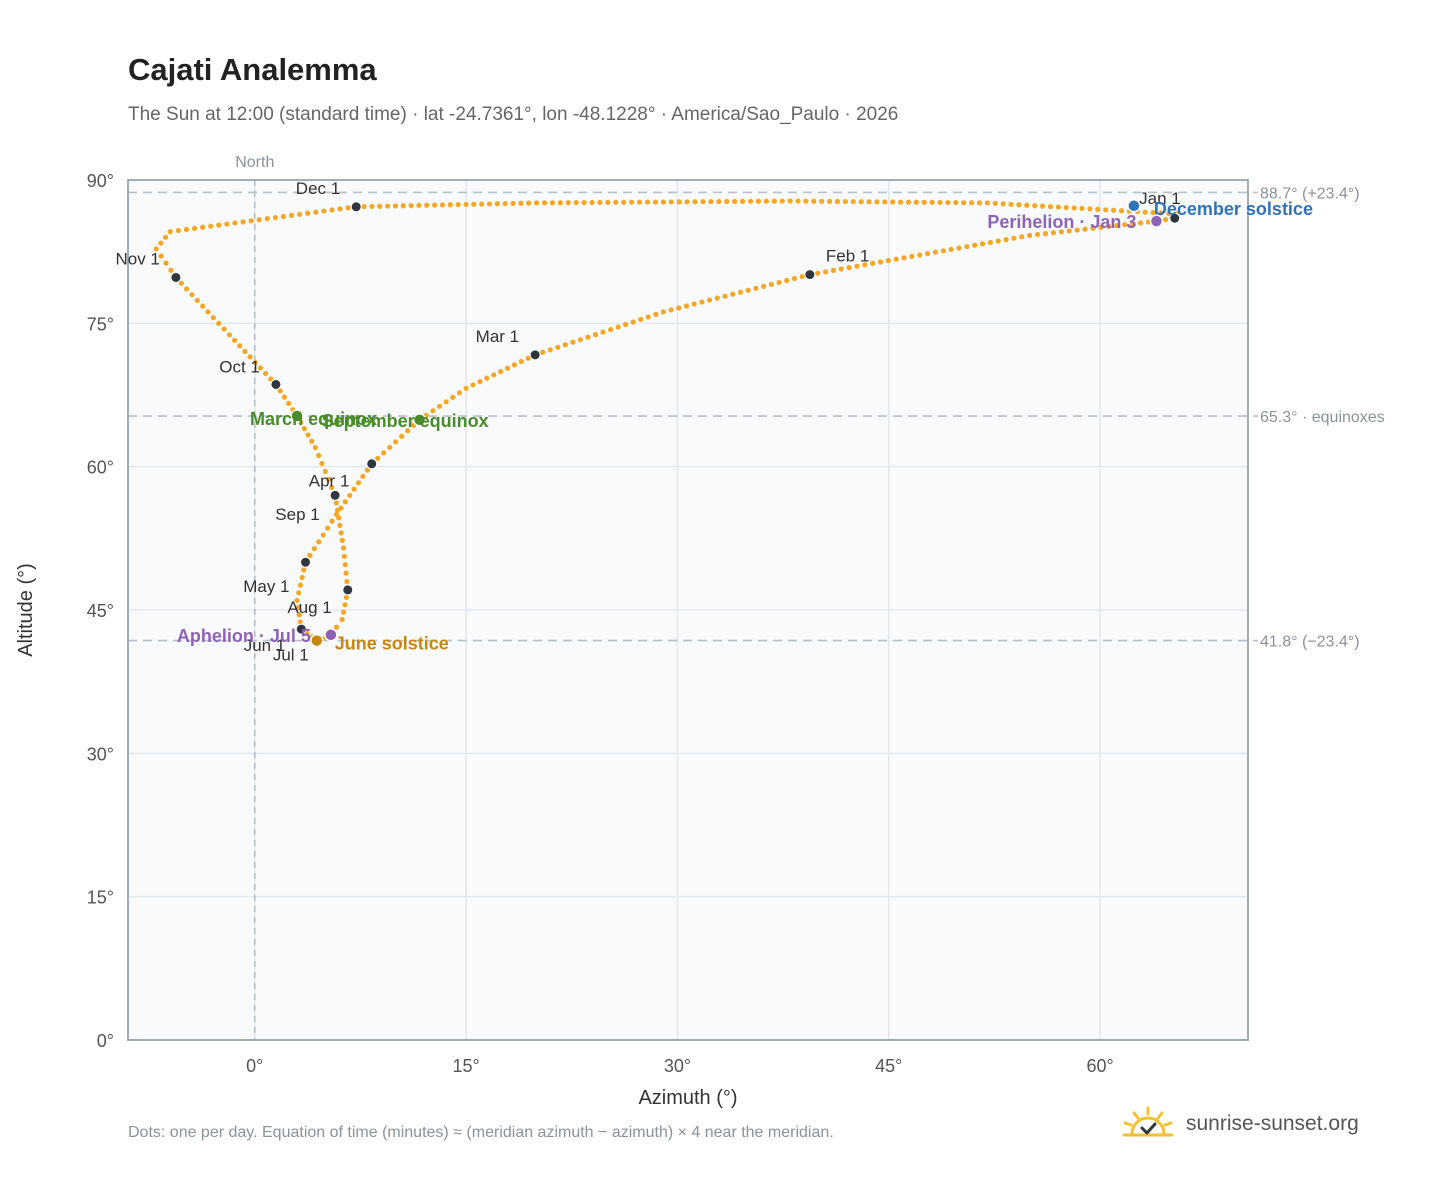  I want to click on reference-line-label: 65.3° · equinoxes, so click(1322, 417).